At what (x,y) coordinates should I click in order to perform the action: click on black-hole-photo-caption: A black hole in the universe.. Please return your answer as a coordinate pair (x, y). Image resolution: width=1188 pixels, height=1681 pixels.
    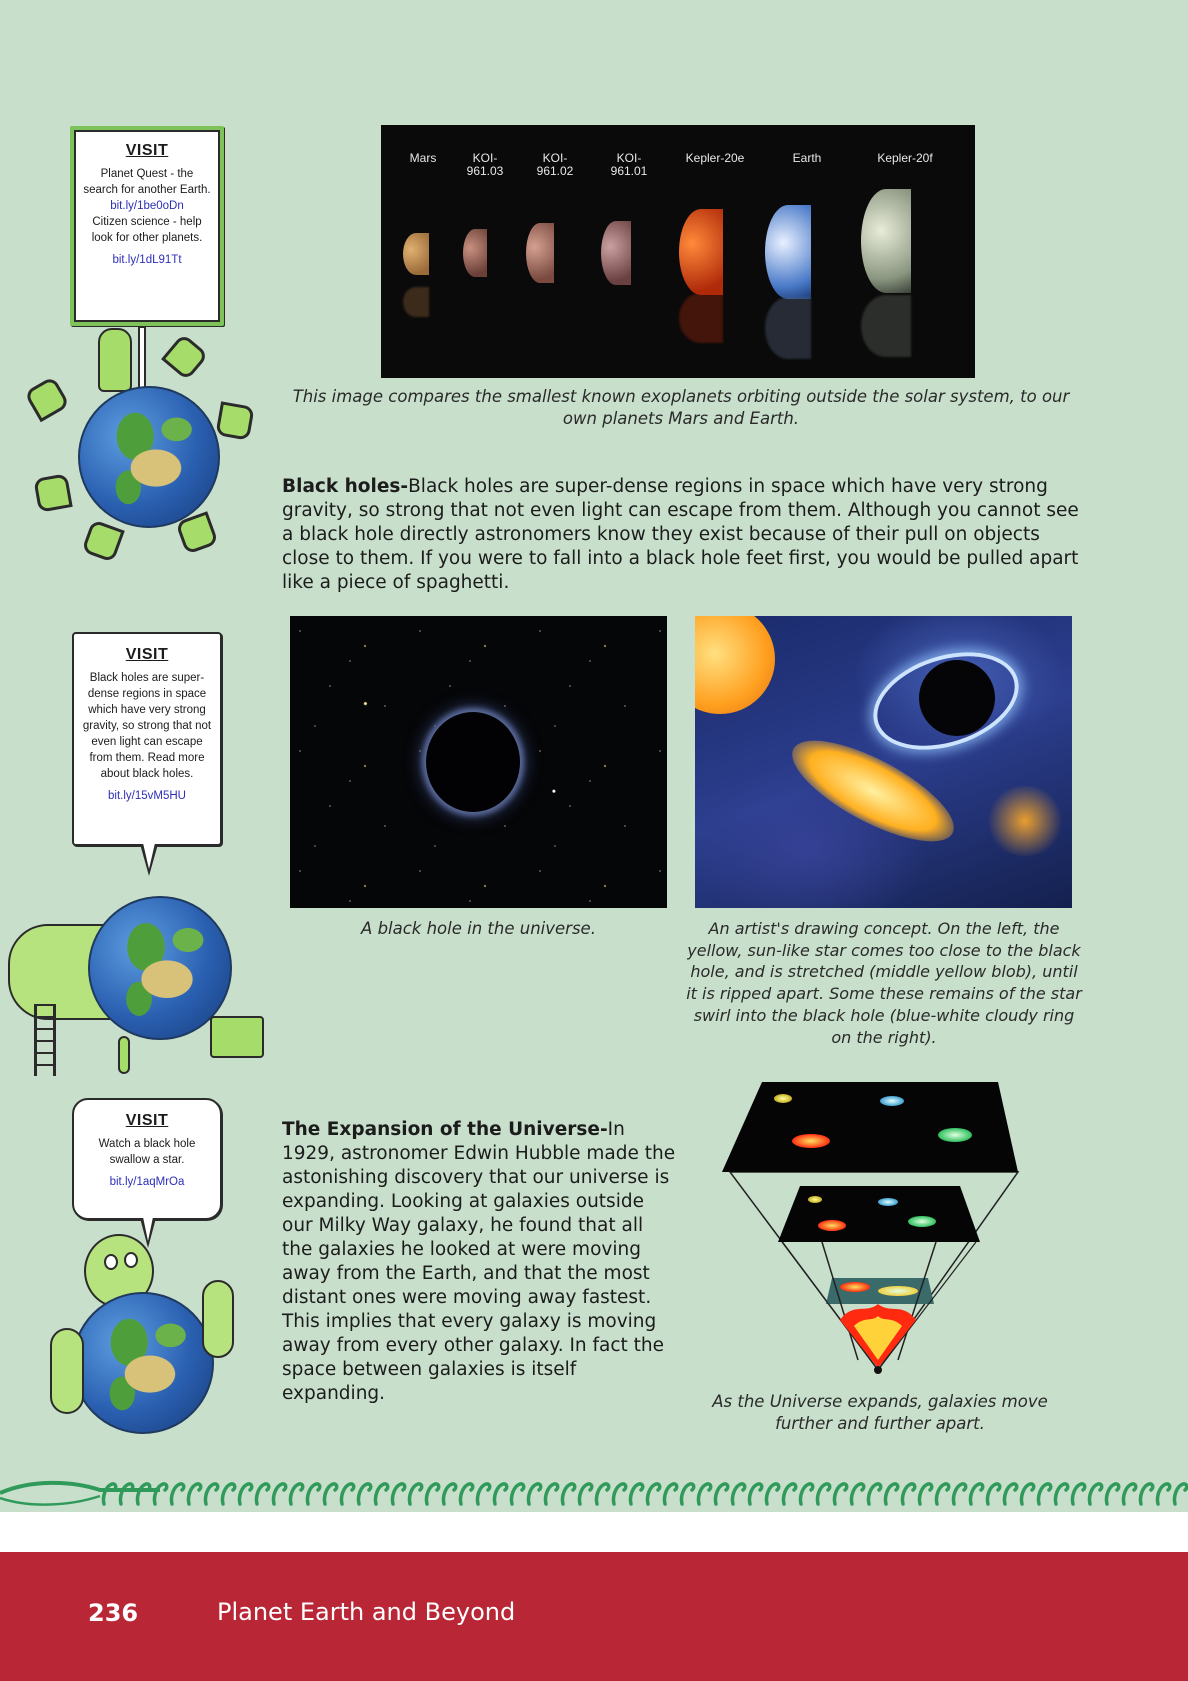
    Looking at the image, I should click on (478, 928).